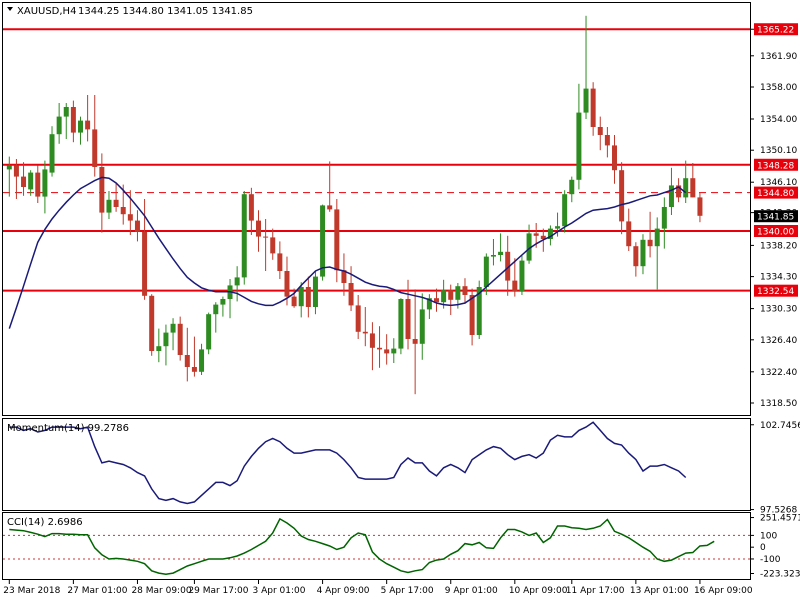  I want to click on level-price-tag-label: 1344.80, so click(775, 194).